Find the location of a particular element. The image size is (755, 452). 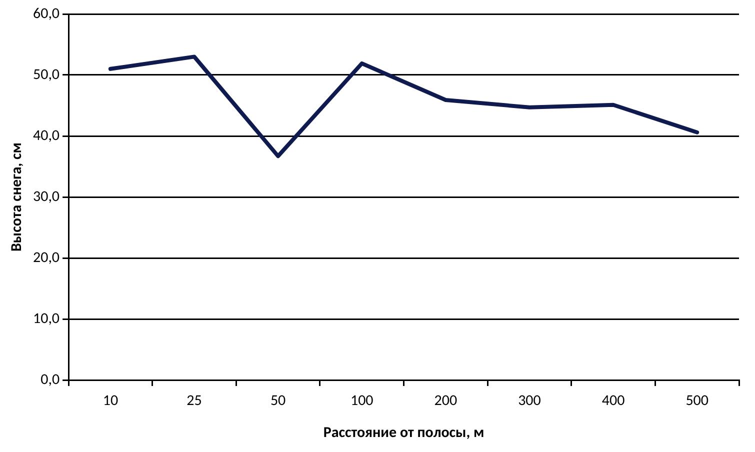

x-tick-label: 50 is located at coordinates (278, 401).